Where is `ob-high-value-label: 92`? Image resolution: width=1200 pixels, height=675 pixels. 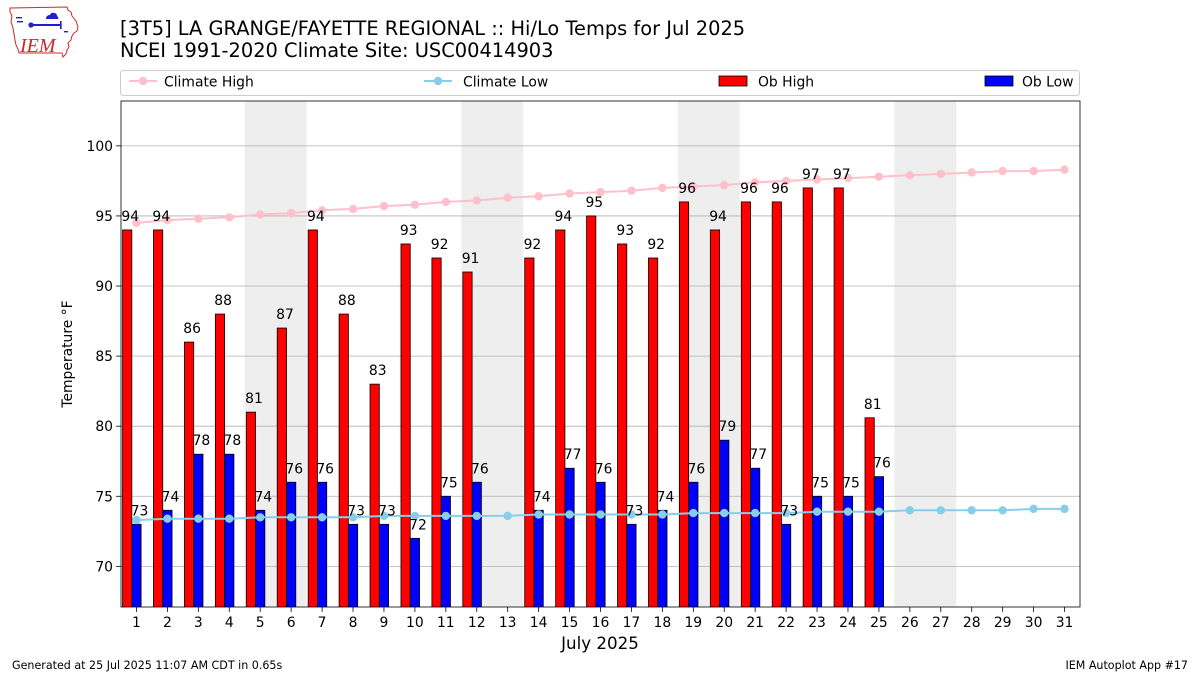 ob-high-value-label: 92 is located at coordinates (656, 245).